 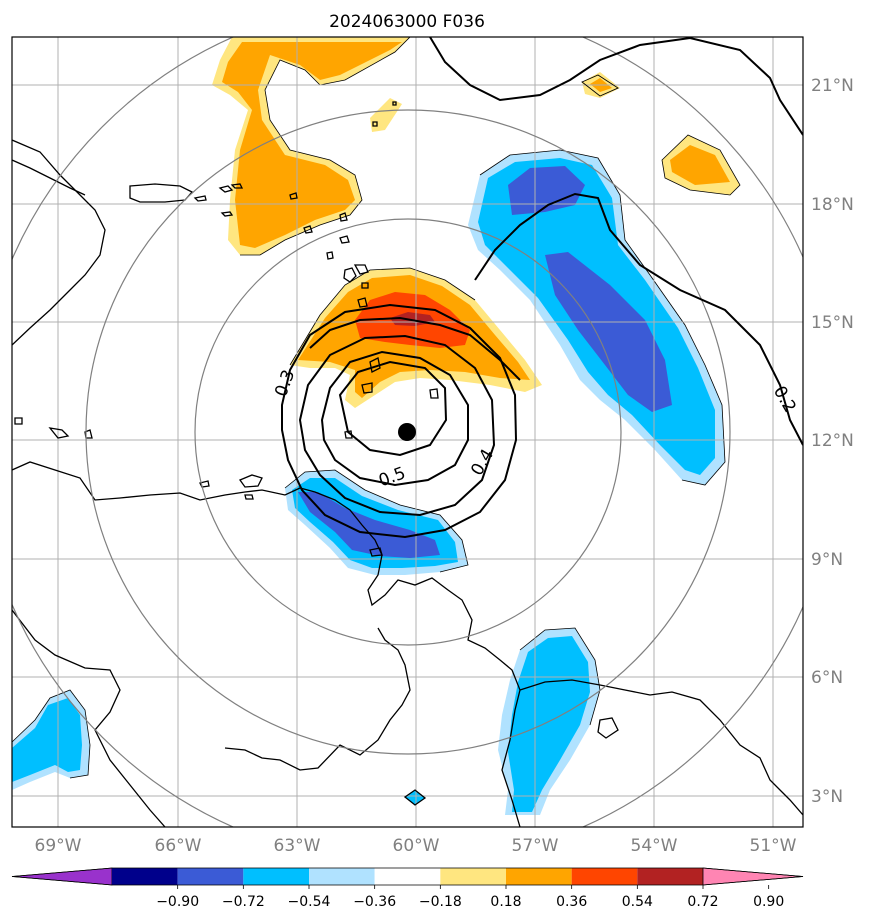 I want to click on colorbar-tick-label: 0.54, so click(x=637, y=902).